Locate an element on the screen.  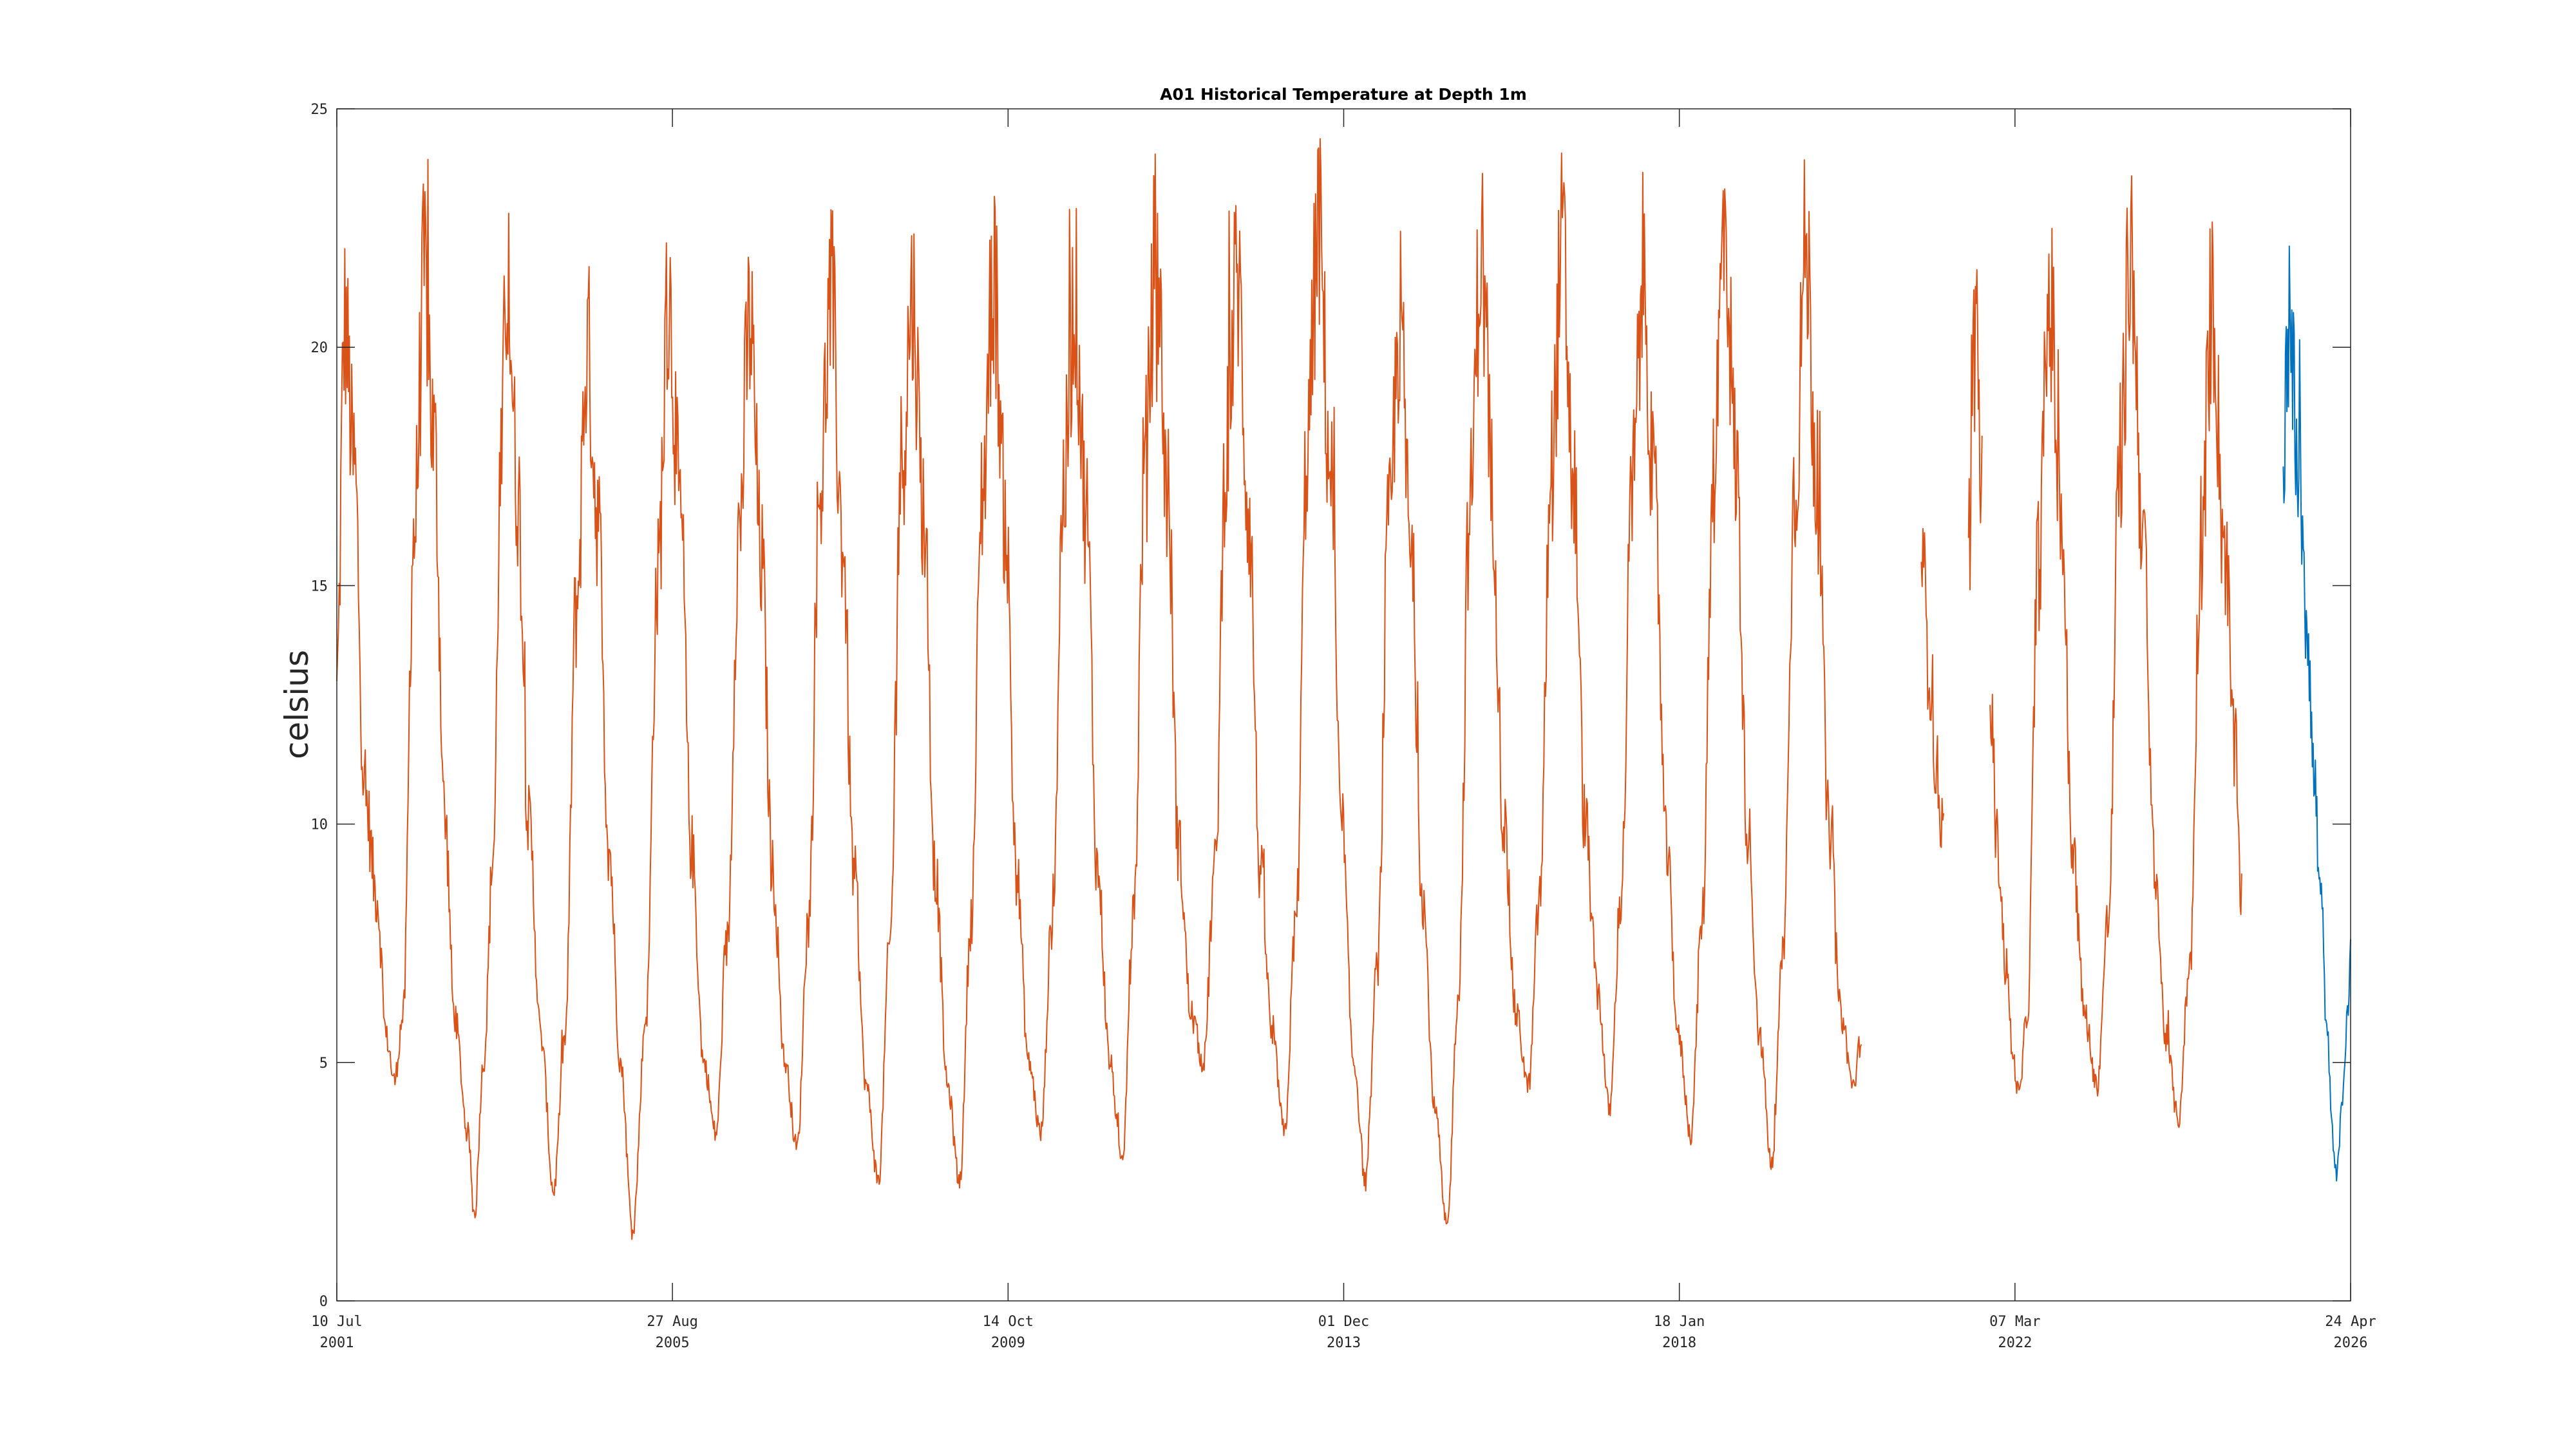
x-tick-label-year: 2013 is located at coordinates (1344, 1343).